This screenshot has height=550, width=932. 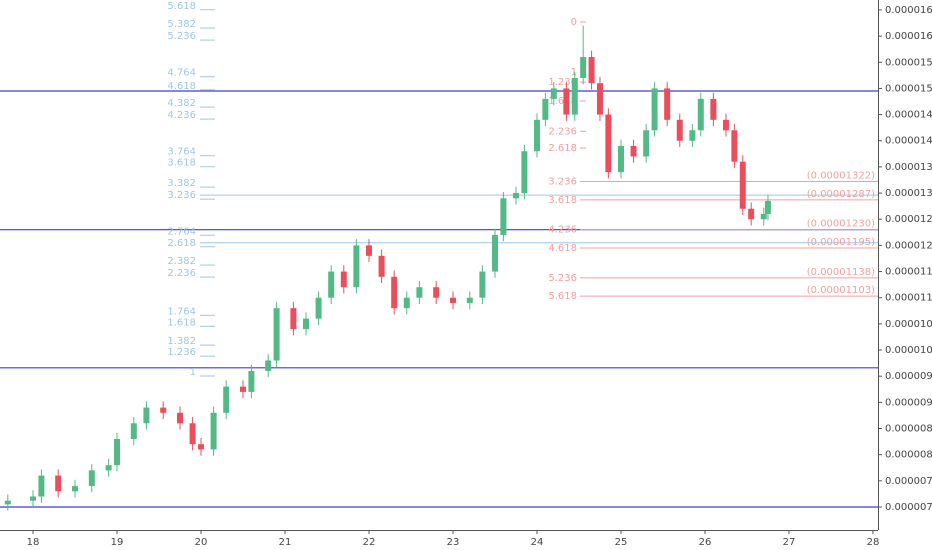 I want to click on y-tick-label: 0.00001650, so click(x=908, y=10).